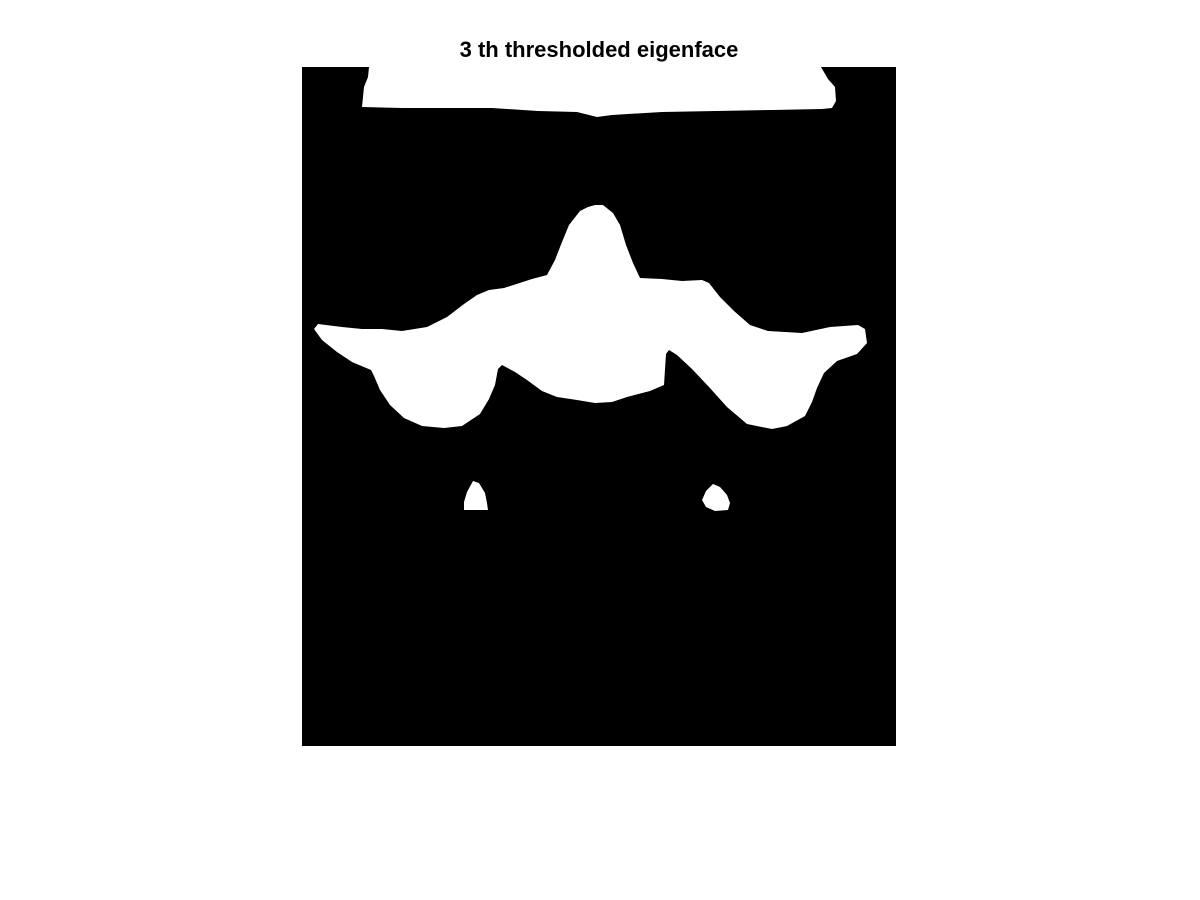 This screenshot has width=1200, height=900. What do you see at coordinates (590, 317) in the screenshot?
I see `central-white-region` at bounding box center [590, 317].